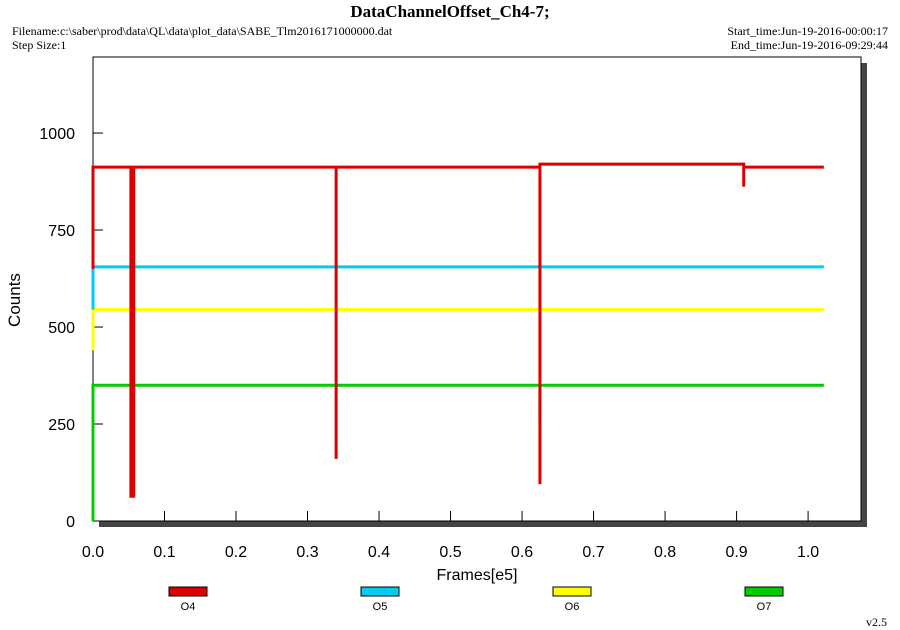  Describe the element at coordinates (380, 607) in the screenshot. I see `legend-label: O5` at that location.